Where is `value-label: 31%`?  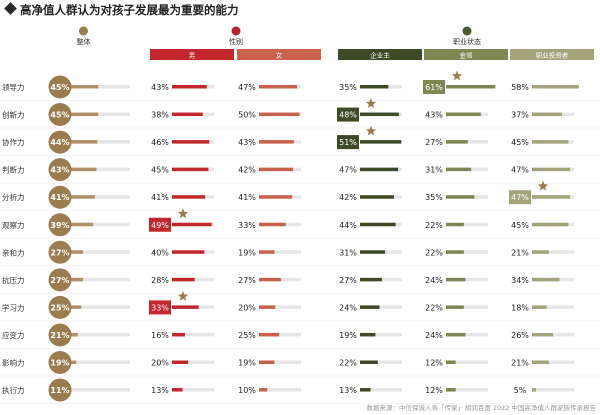 value-label: 31% is located at coordinates (434, 170).